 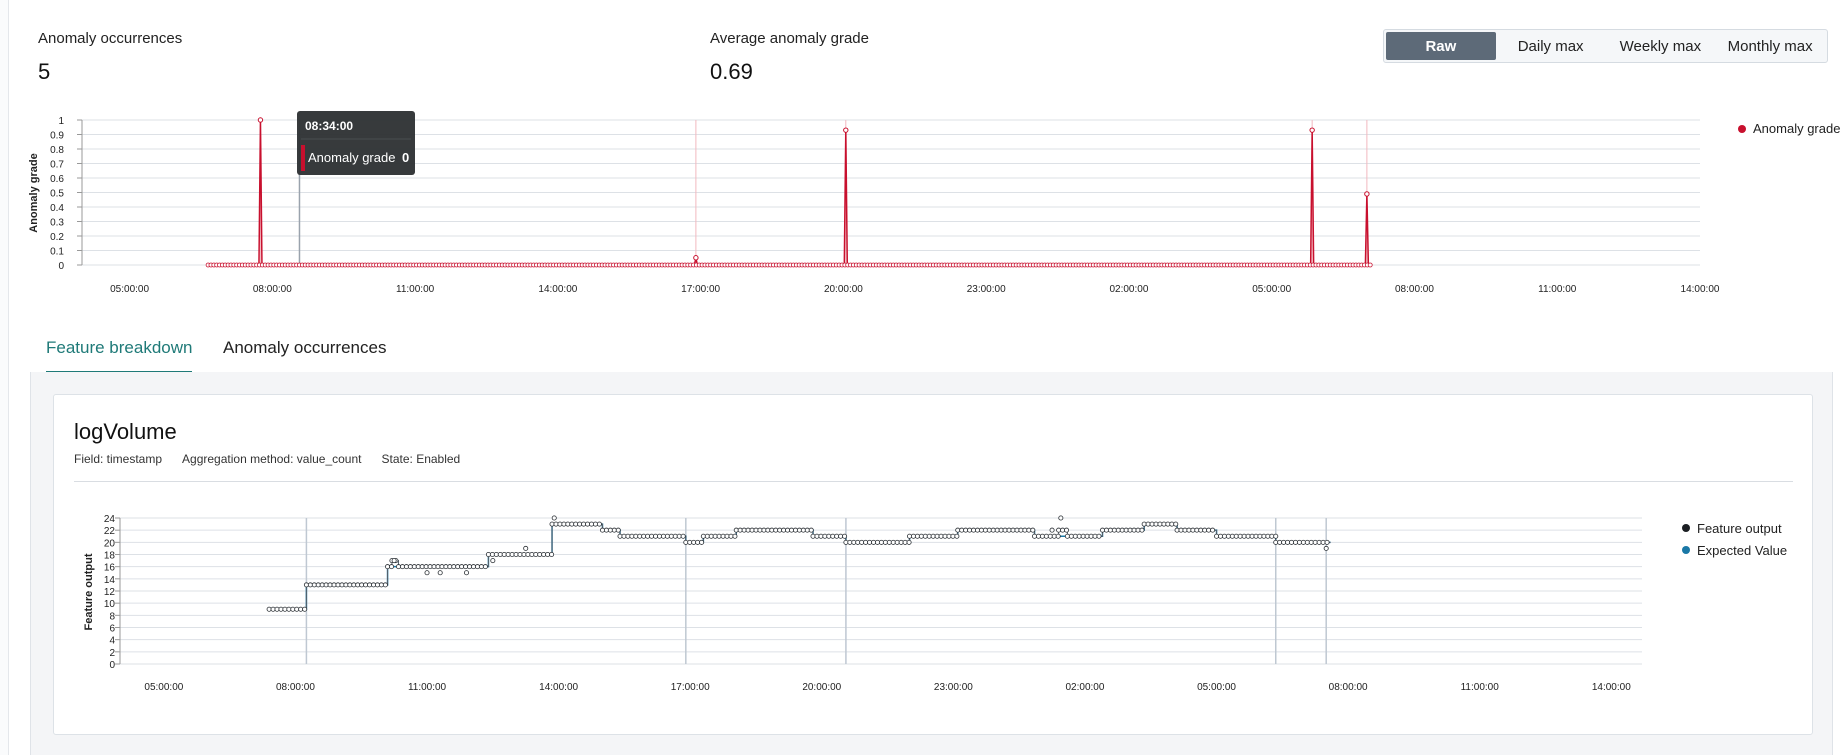 I want to click on tooltip-series-label: Anomaly grade, so click(x=351, y=157).